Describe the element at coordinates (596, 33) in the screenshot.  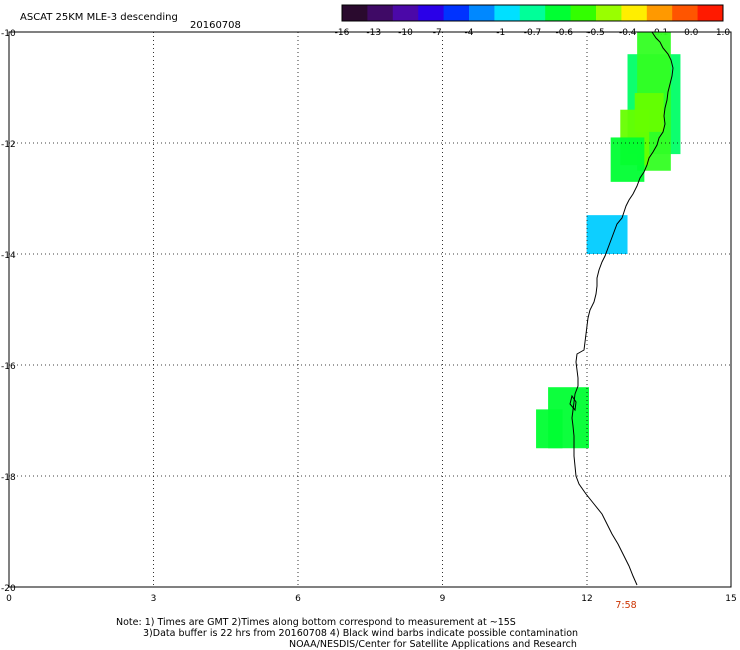
I see `colorbar-label: -0.5` at that location.